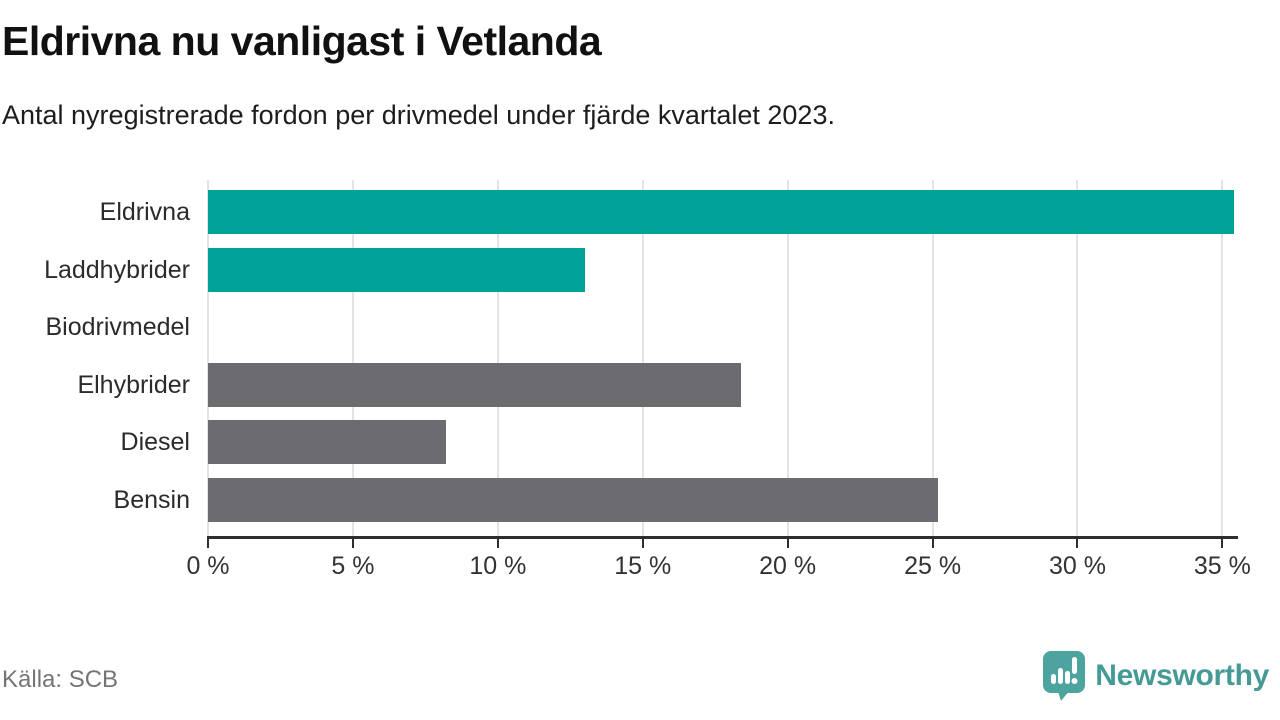  Describe the element at coordinates (133, 384) in the screenshot. I see `category-label: Elhybrider` at that location.